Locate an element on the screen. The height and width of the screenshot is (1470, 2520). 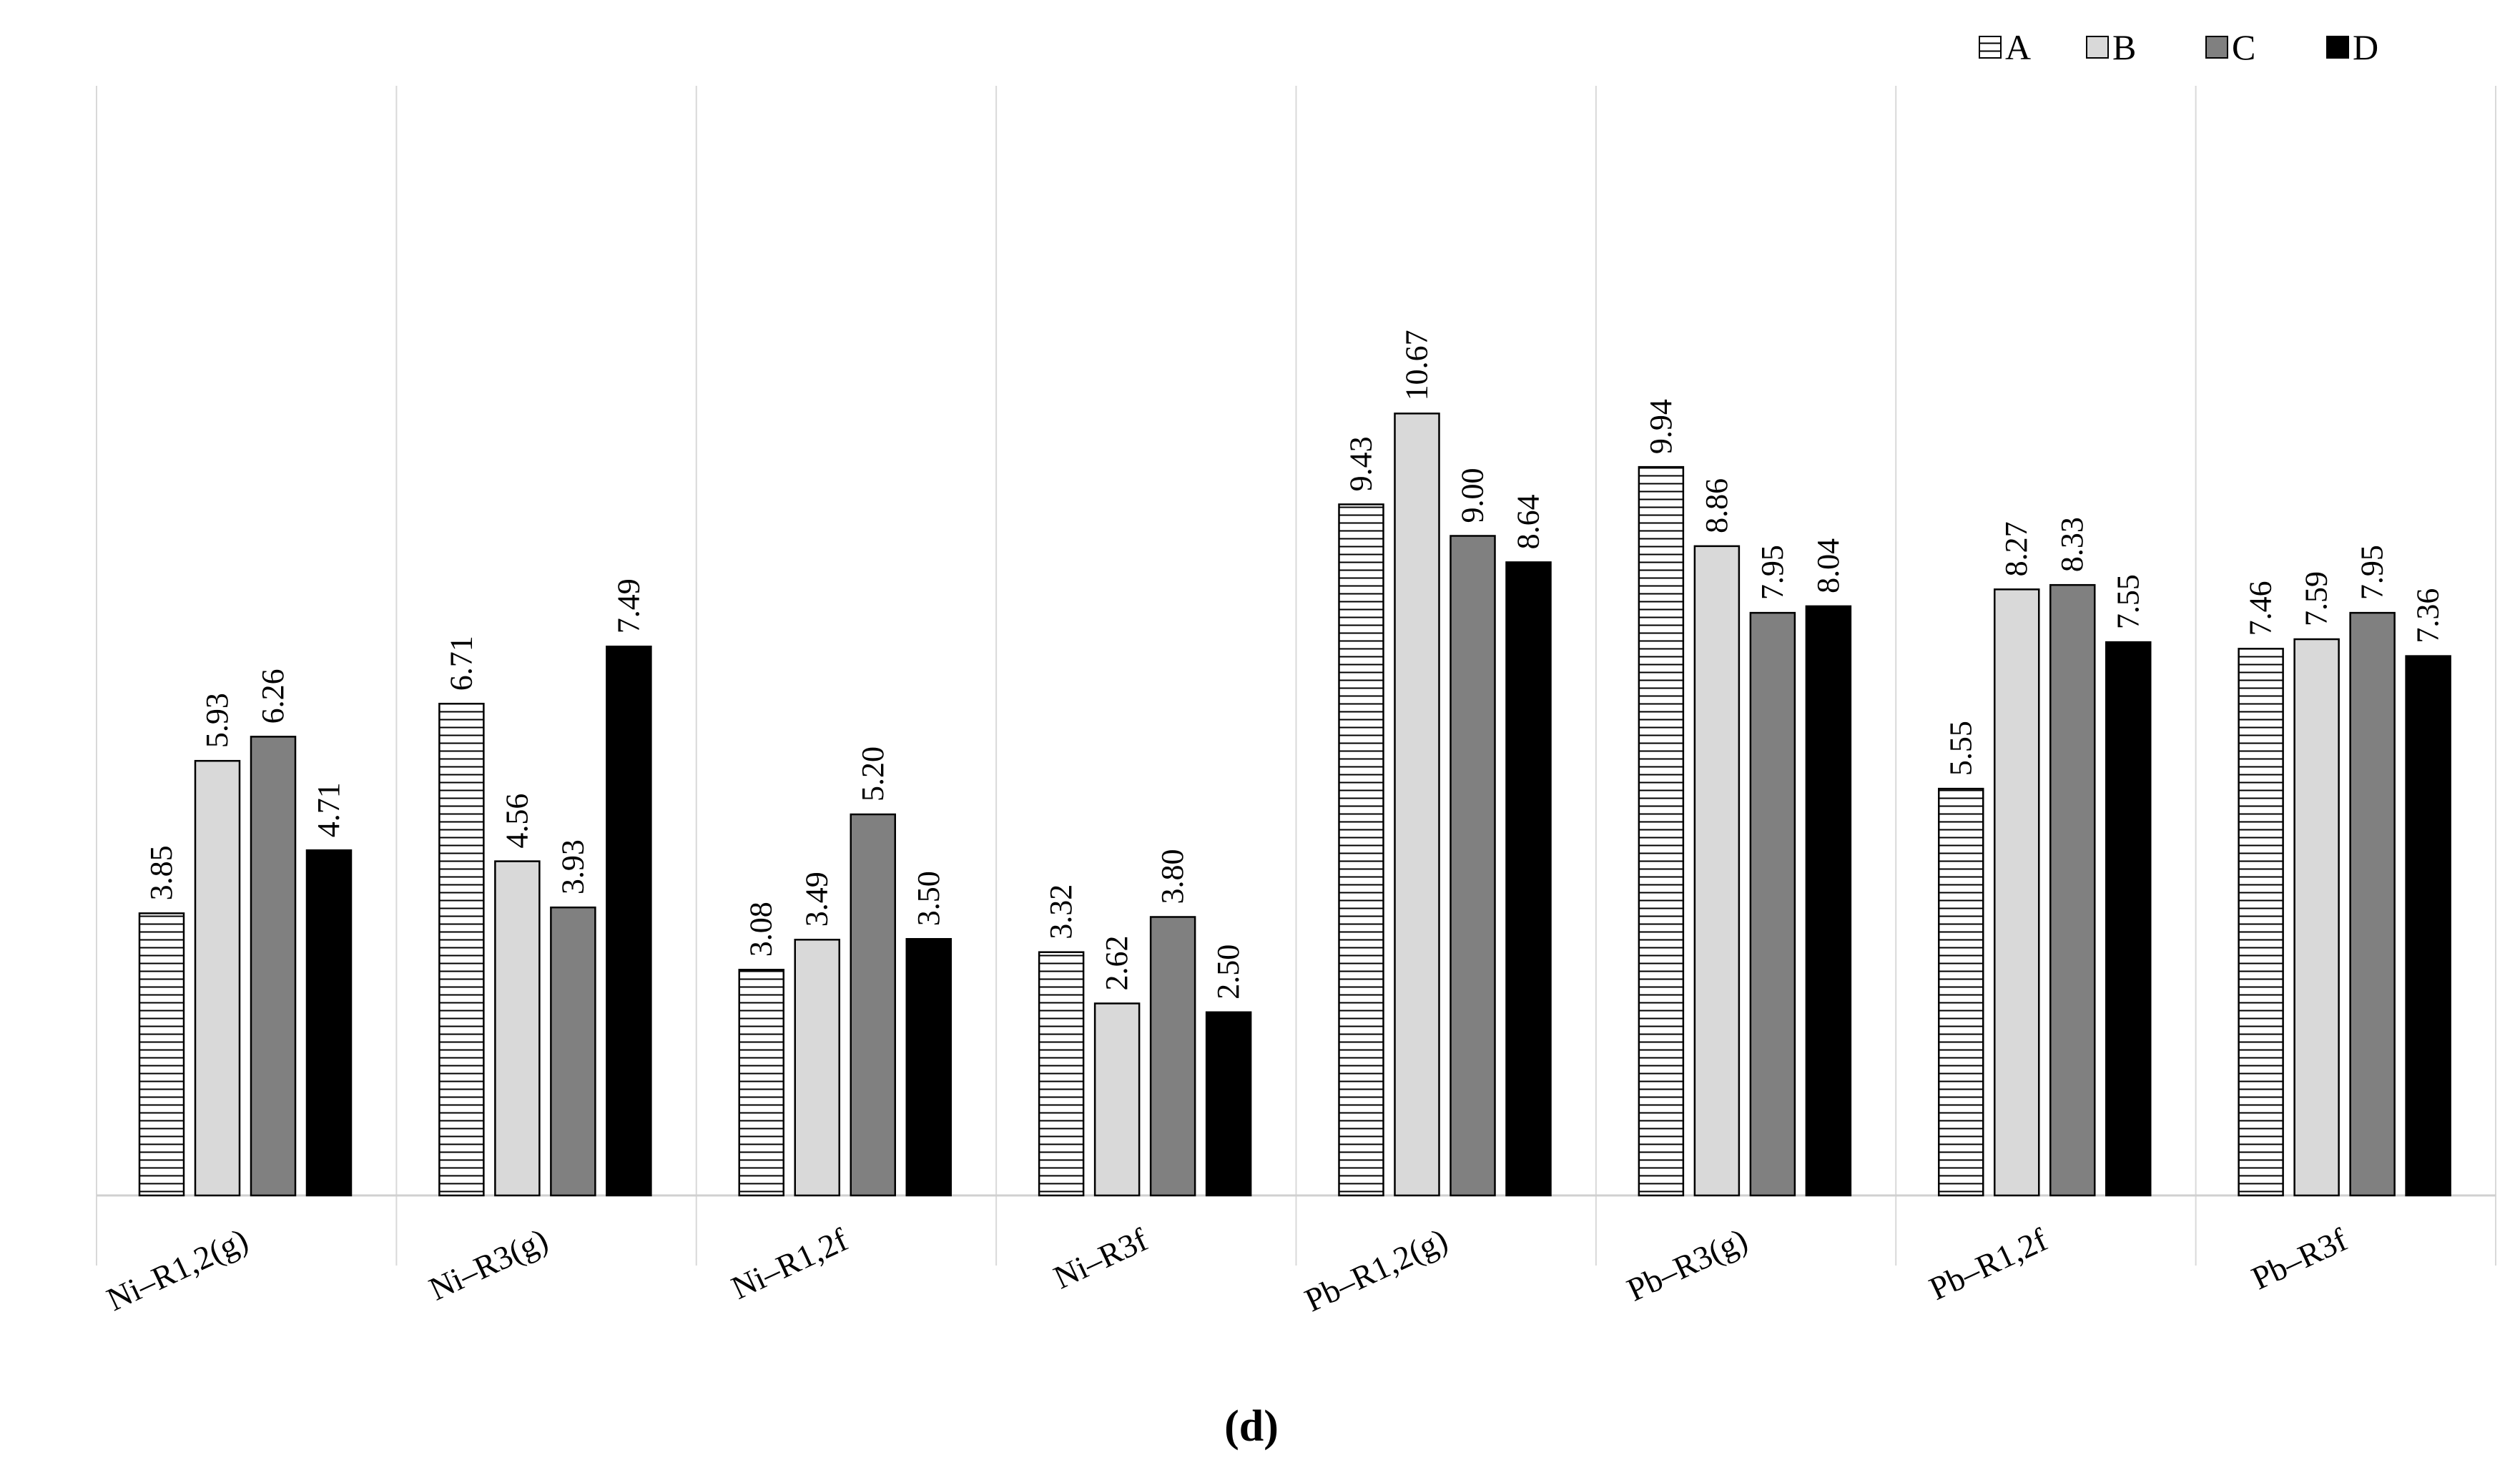
data-label: 3.32 is located at coordinates (1060, 912).